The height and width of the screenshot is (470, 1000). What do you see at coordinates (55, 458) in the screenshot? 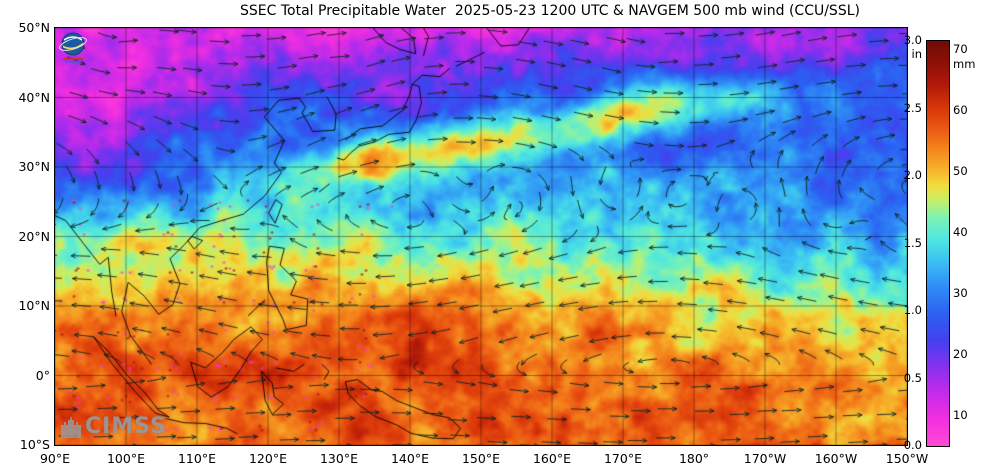
I see `lon-tick-label: 90°E` at bounding box center [55, 458].